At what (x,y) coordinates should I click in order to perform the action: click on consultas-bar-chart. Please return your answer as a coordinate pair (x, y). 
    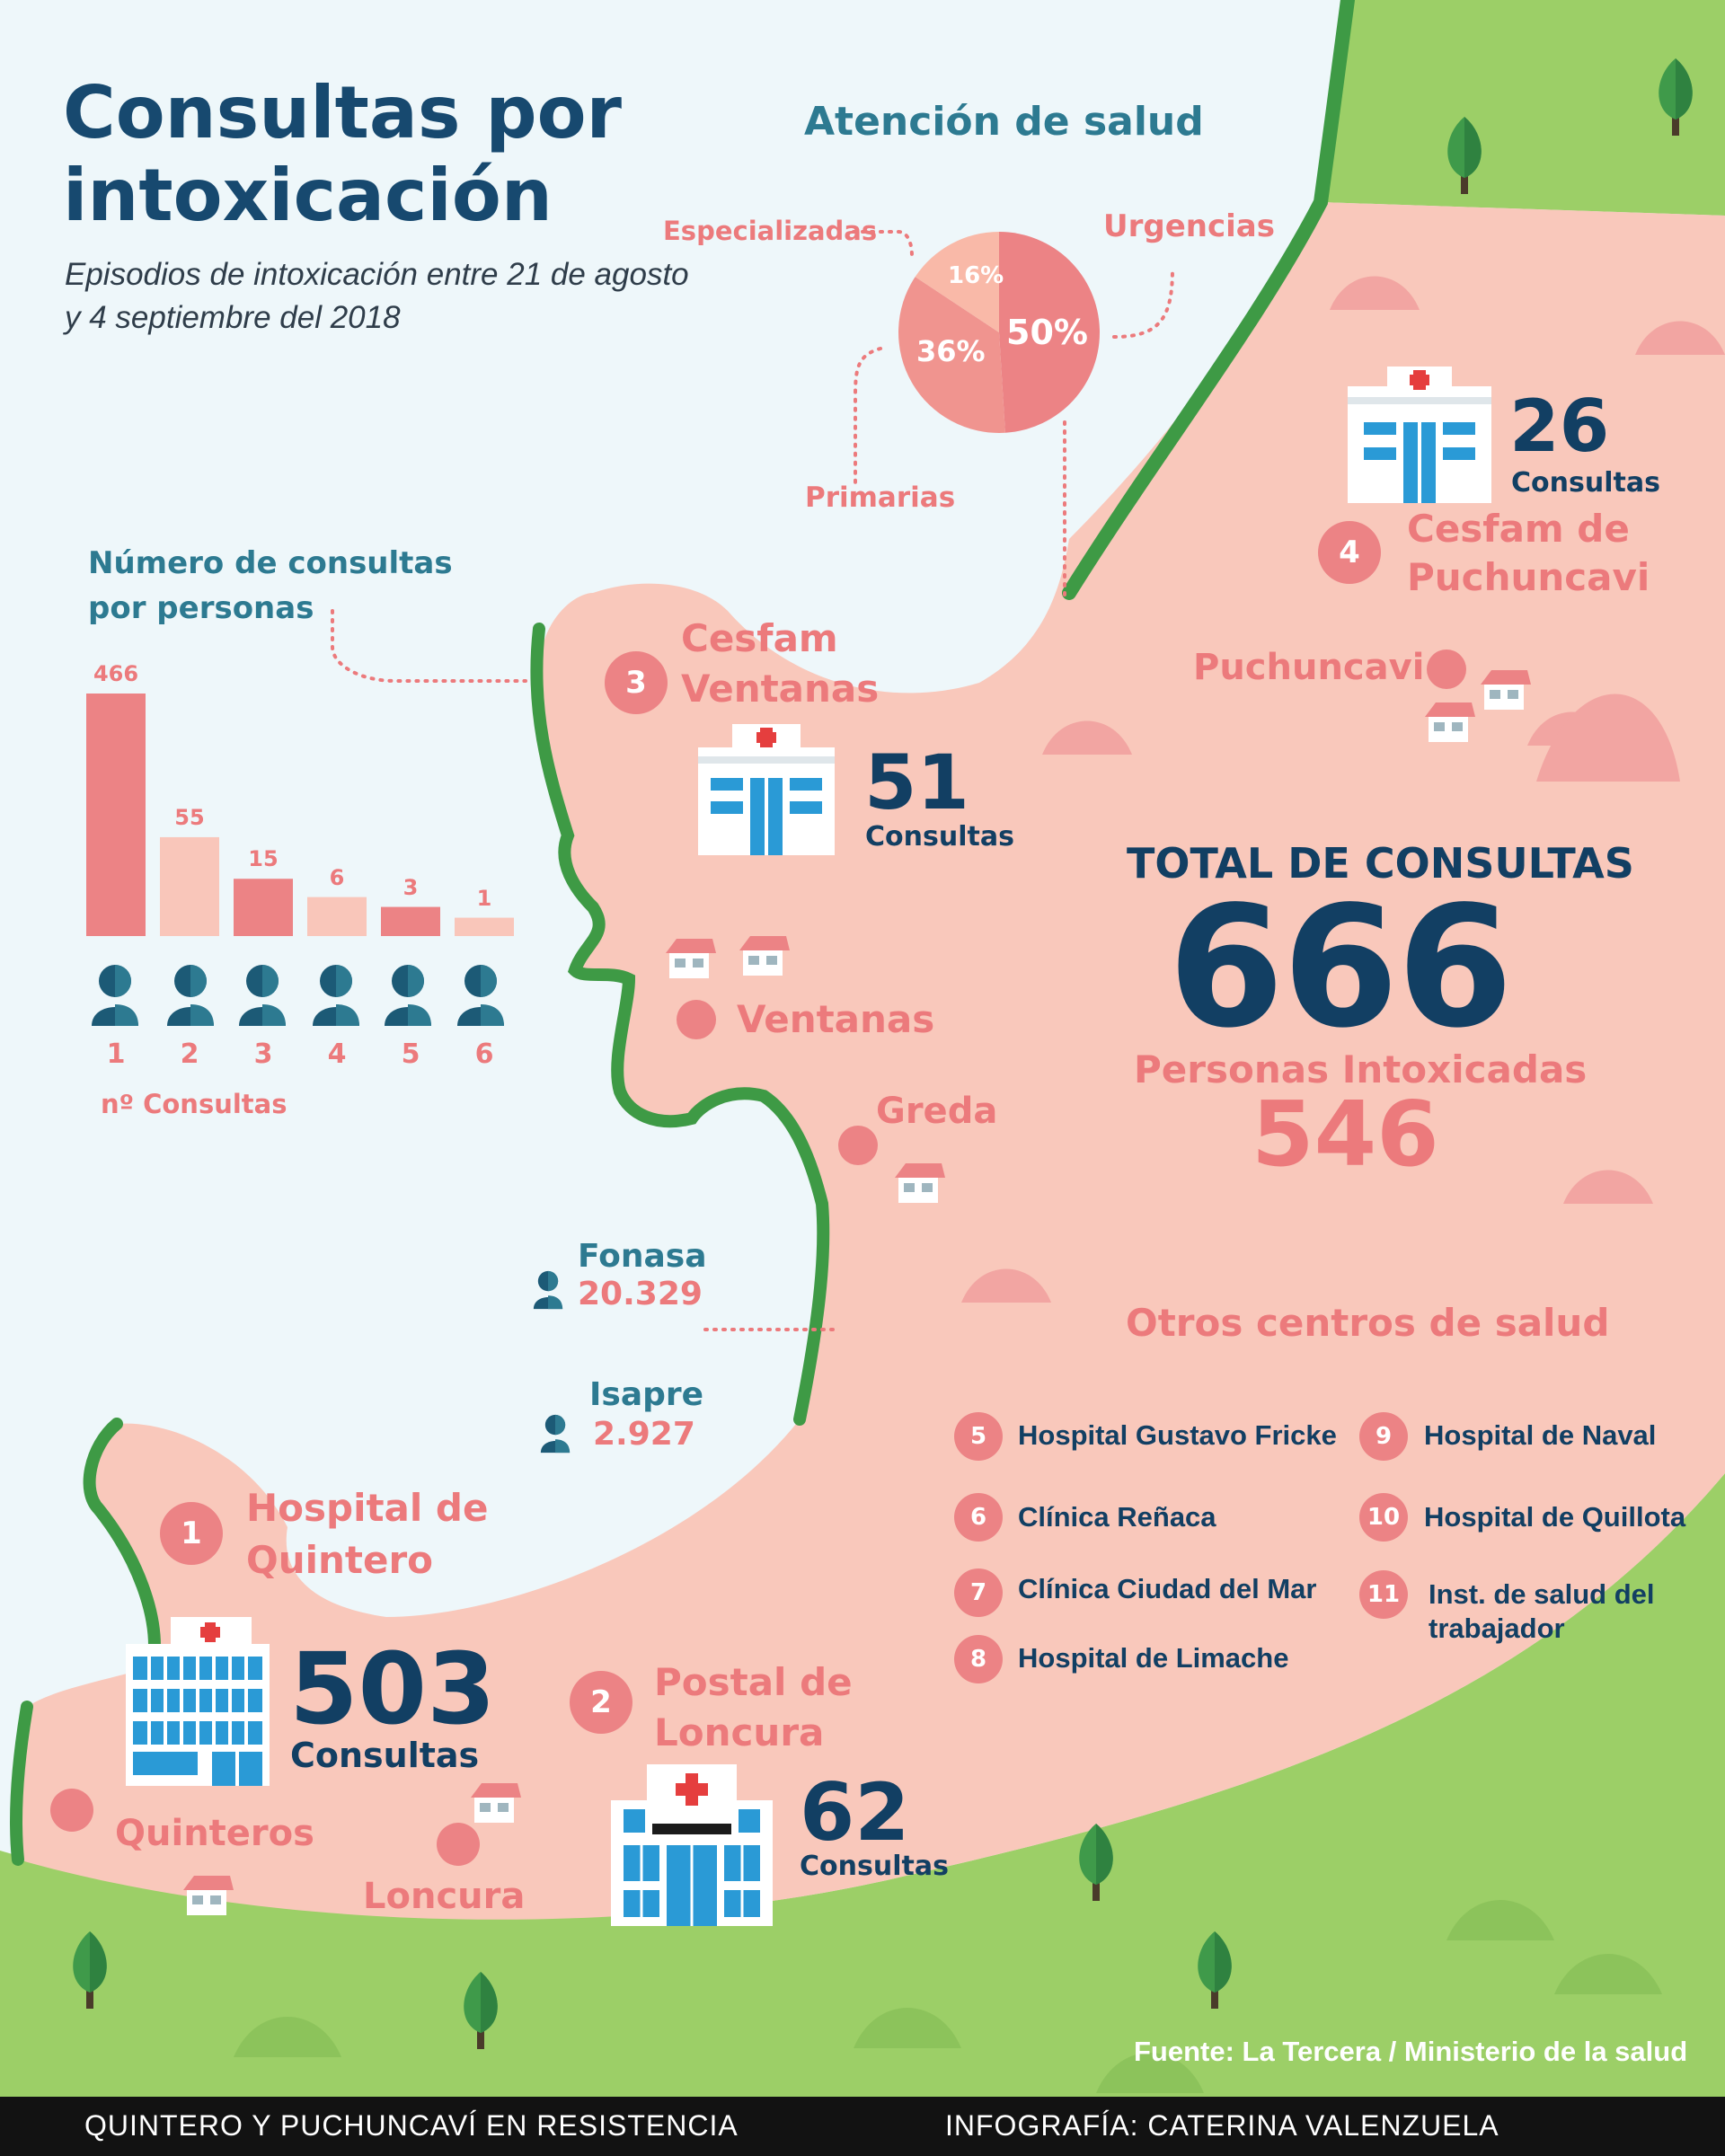
    Looking at the image, I should click on (300, 815).